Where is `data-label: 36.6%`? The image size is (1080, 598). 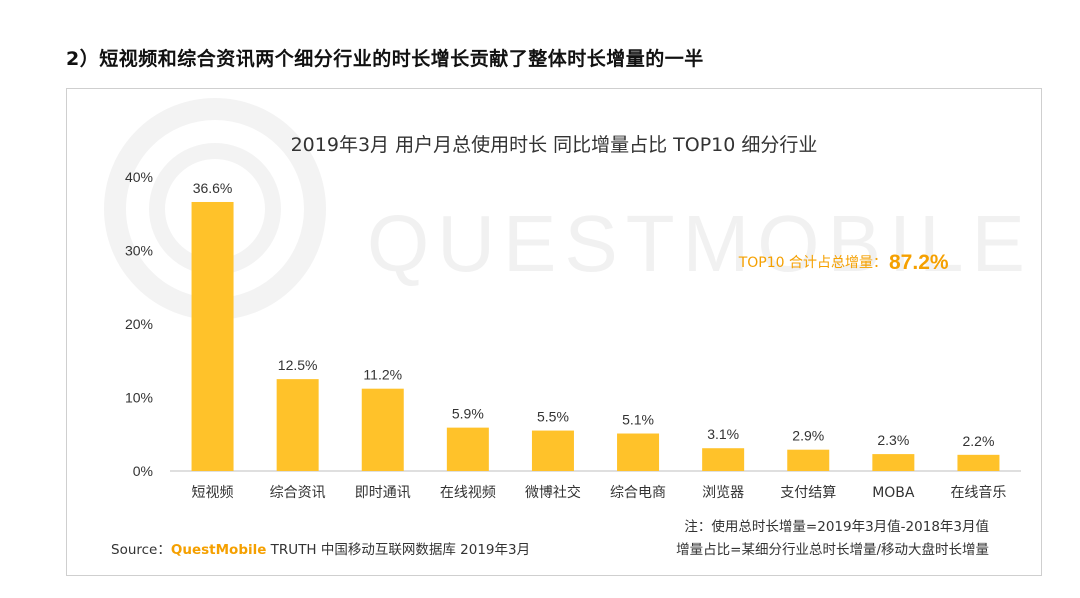
data-label: 36.6% is located at coordinates (213, 188).